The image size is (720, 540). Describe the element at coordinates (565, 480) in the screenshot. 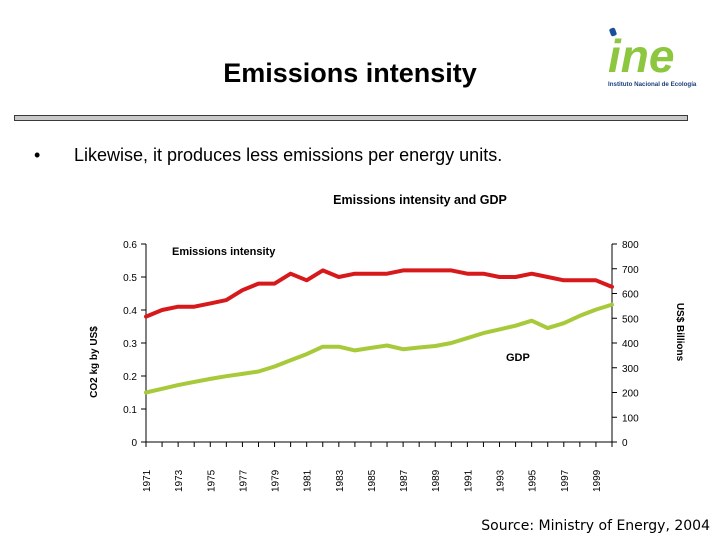

I see `x-tick-label: 1997` at that location.